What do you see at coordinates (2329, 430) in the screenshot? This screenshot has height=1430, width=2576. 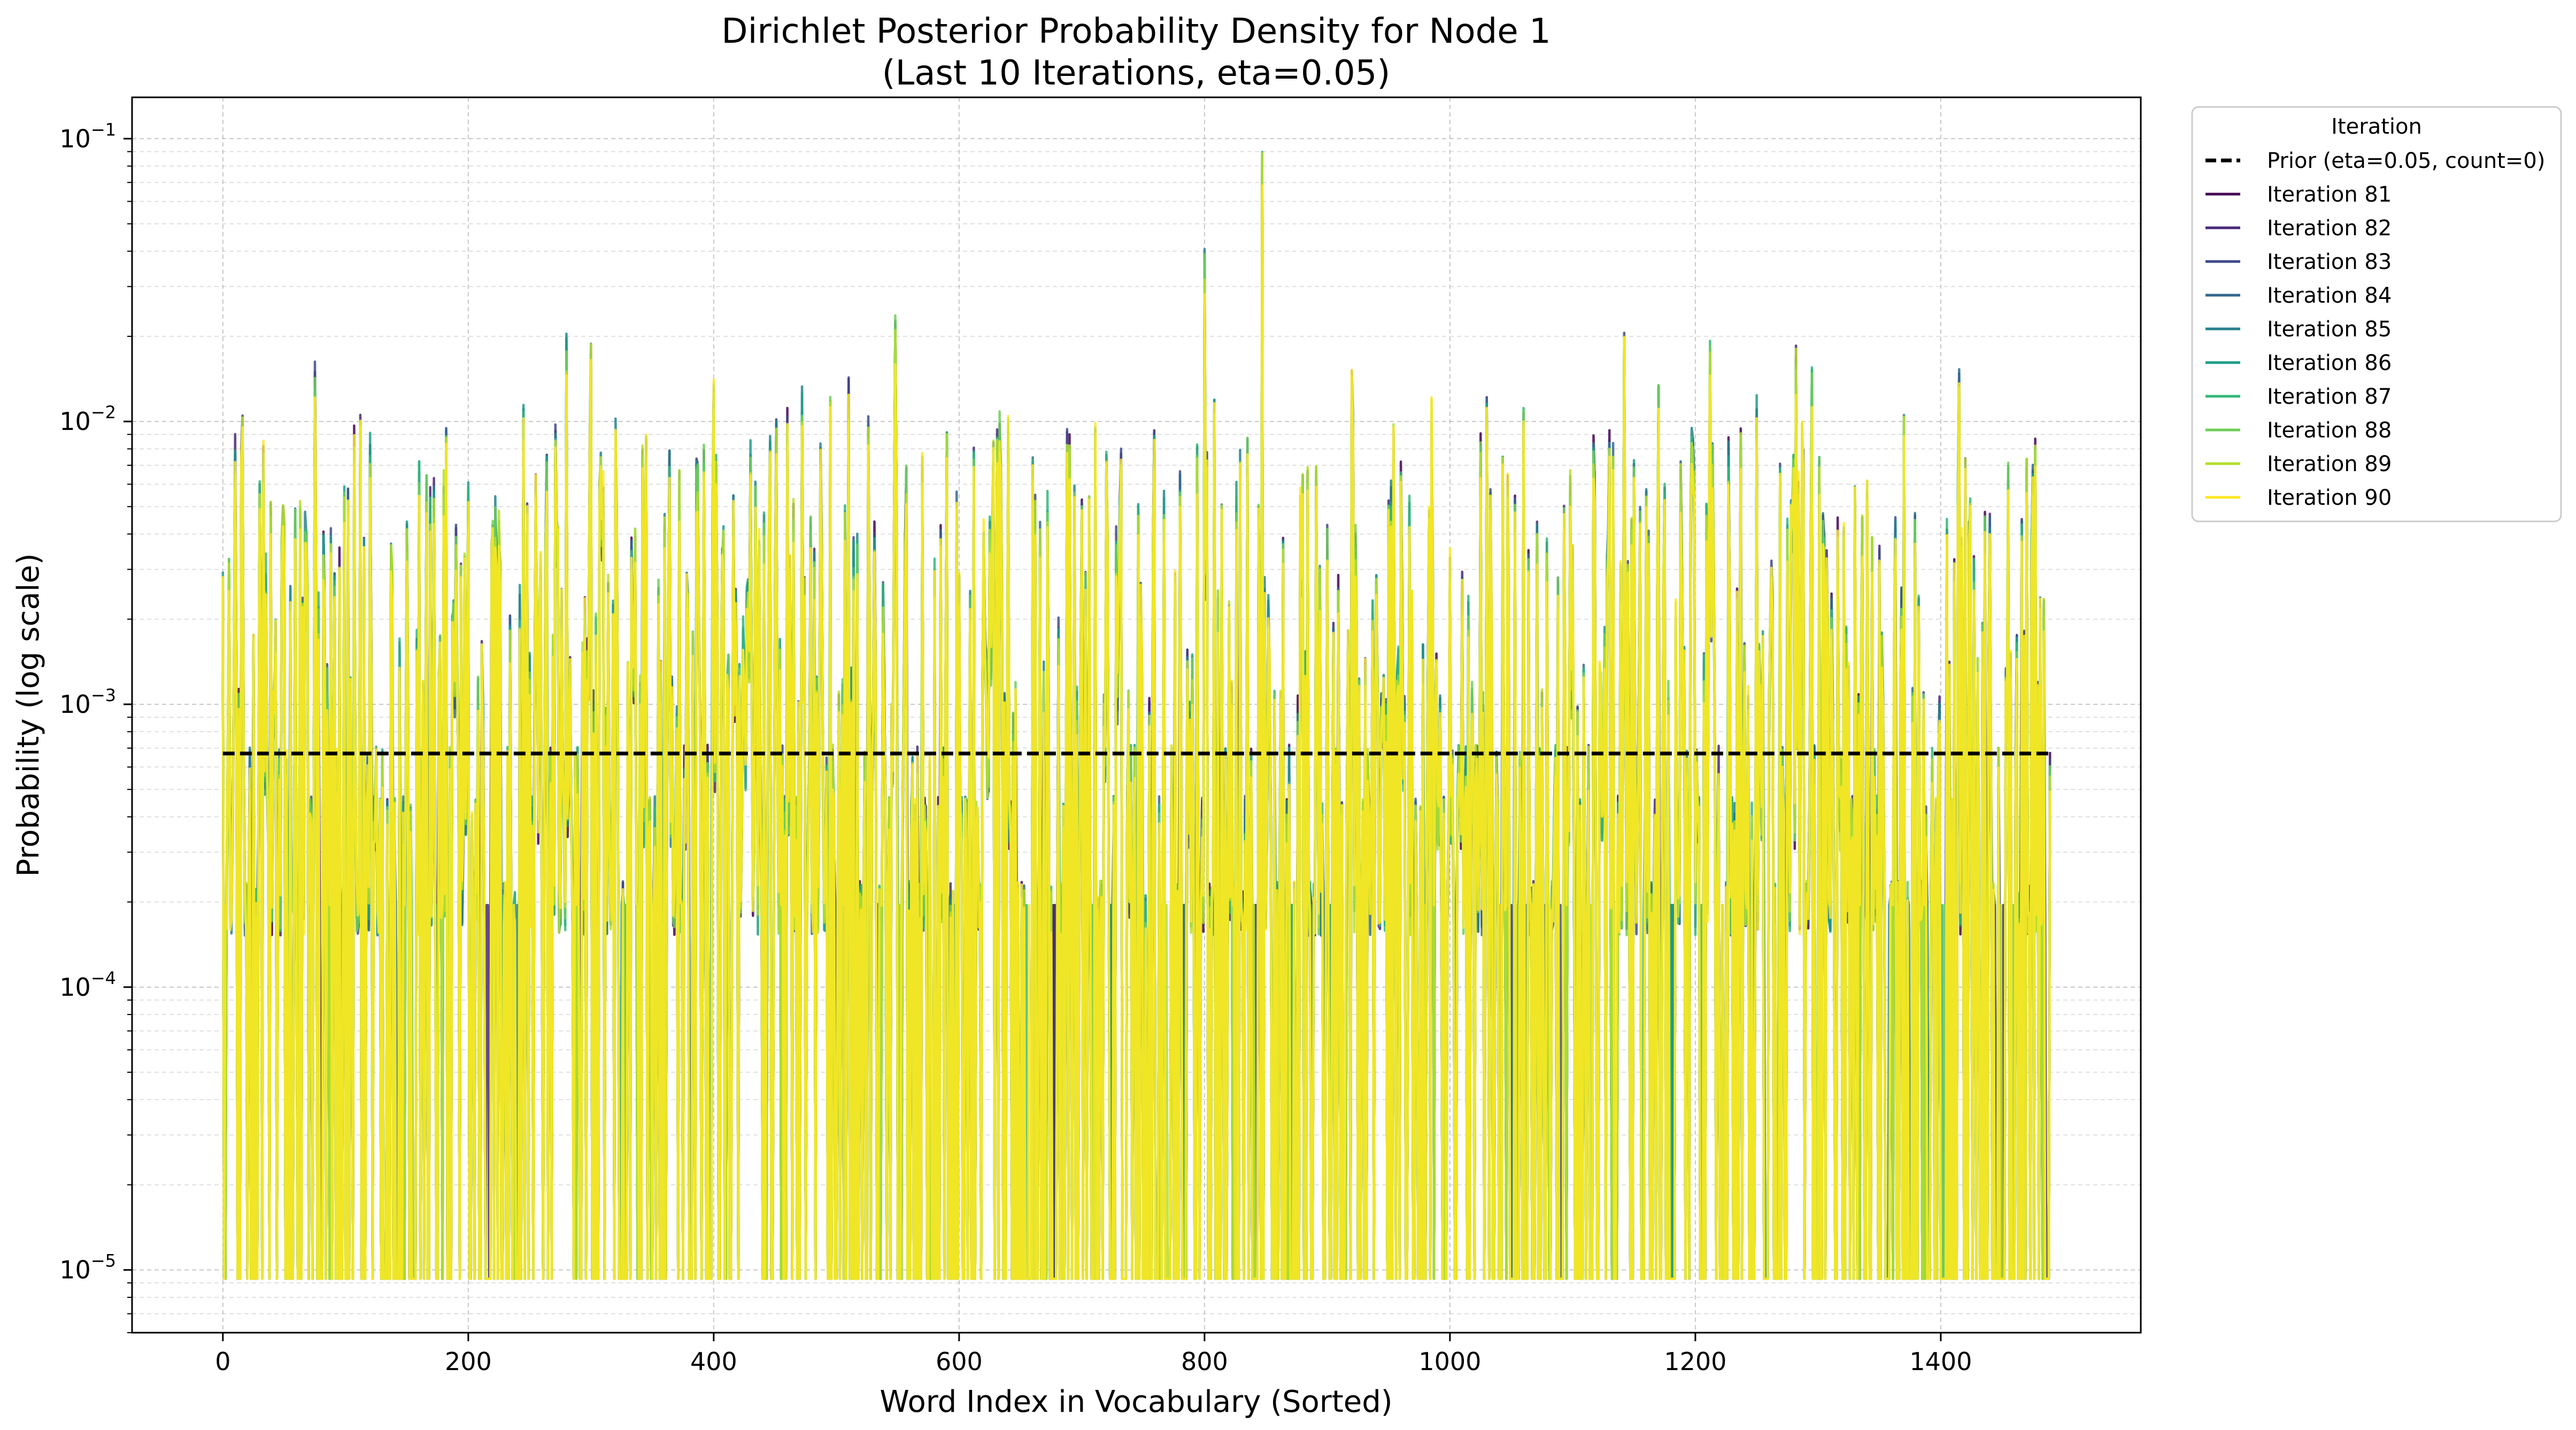 I see `legend-label: Iteration 88` at bounding box center [2329, 430].